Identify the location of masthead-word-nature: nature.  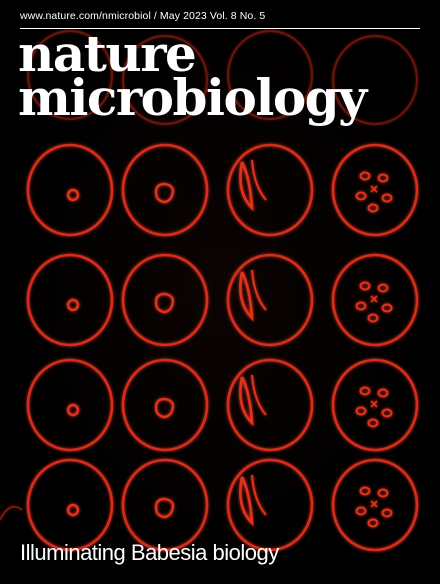
(107, 53).